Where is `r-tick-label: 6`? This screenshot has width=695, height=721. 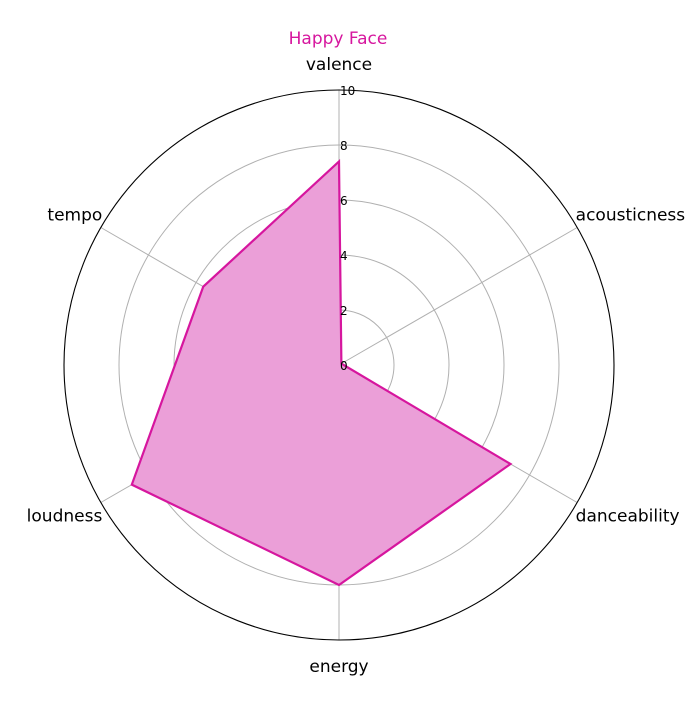
r-tick-label: 6 is located at coordinates (344, 201).